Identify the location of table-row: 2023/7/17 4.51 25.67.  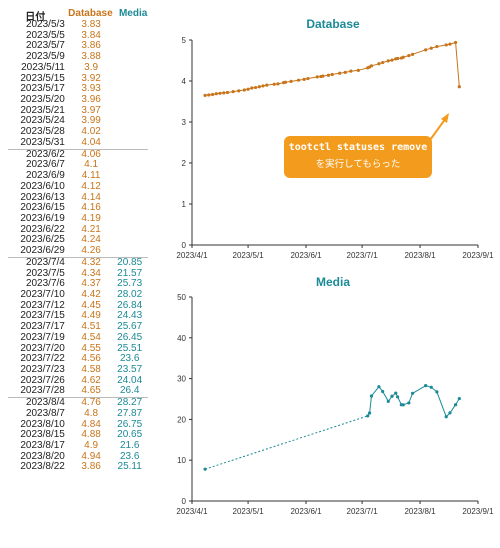
(78, 327).